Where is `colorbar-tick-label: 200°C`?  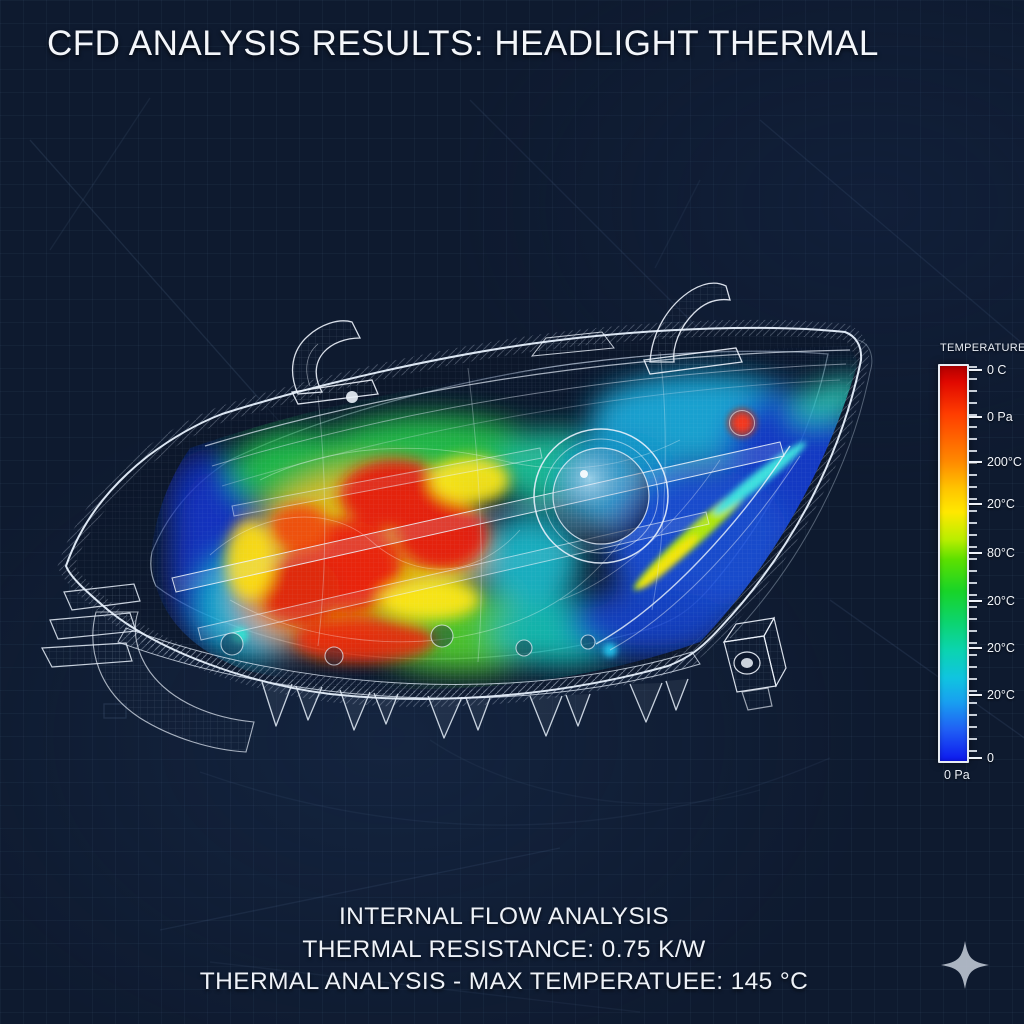 colorbar-tick-label: 200°C is located at coordinates (1004, 462).